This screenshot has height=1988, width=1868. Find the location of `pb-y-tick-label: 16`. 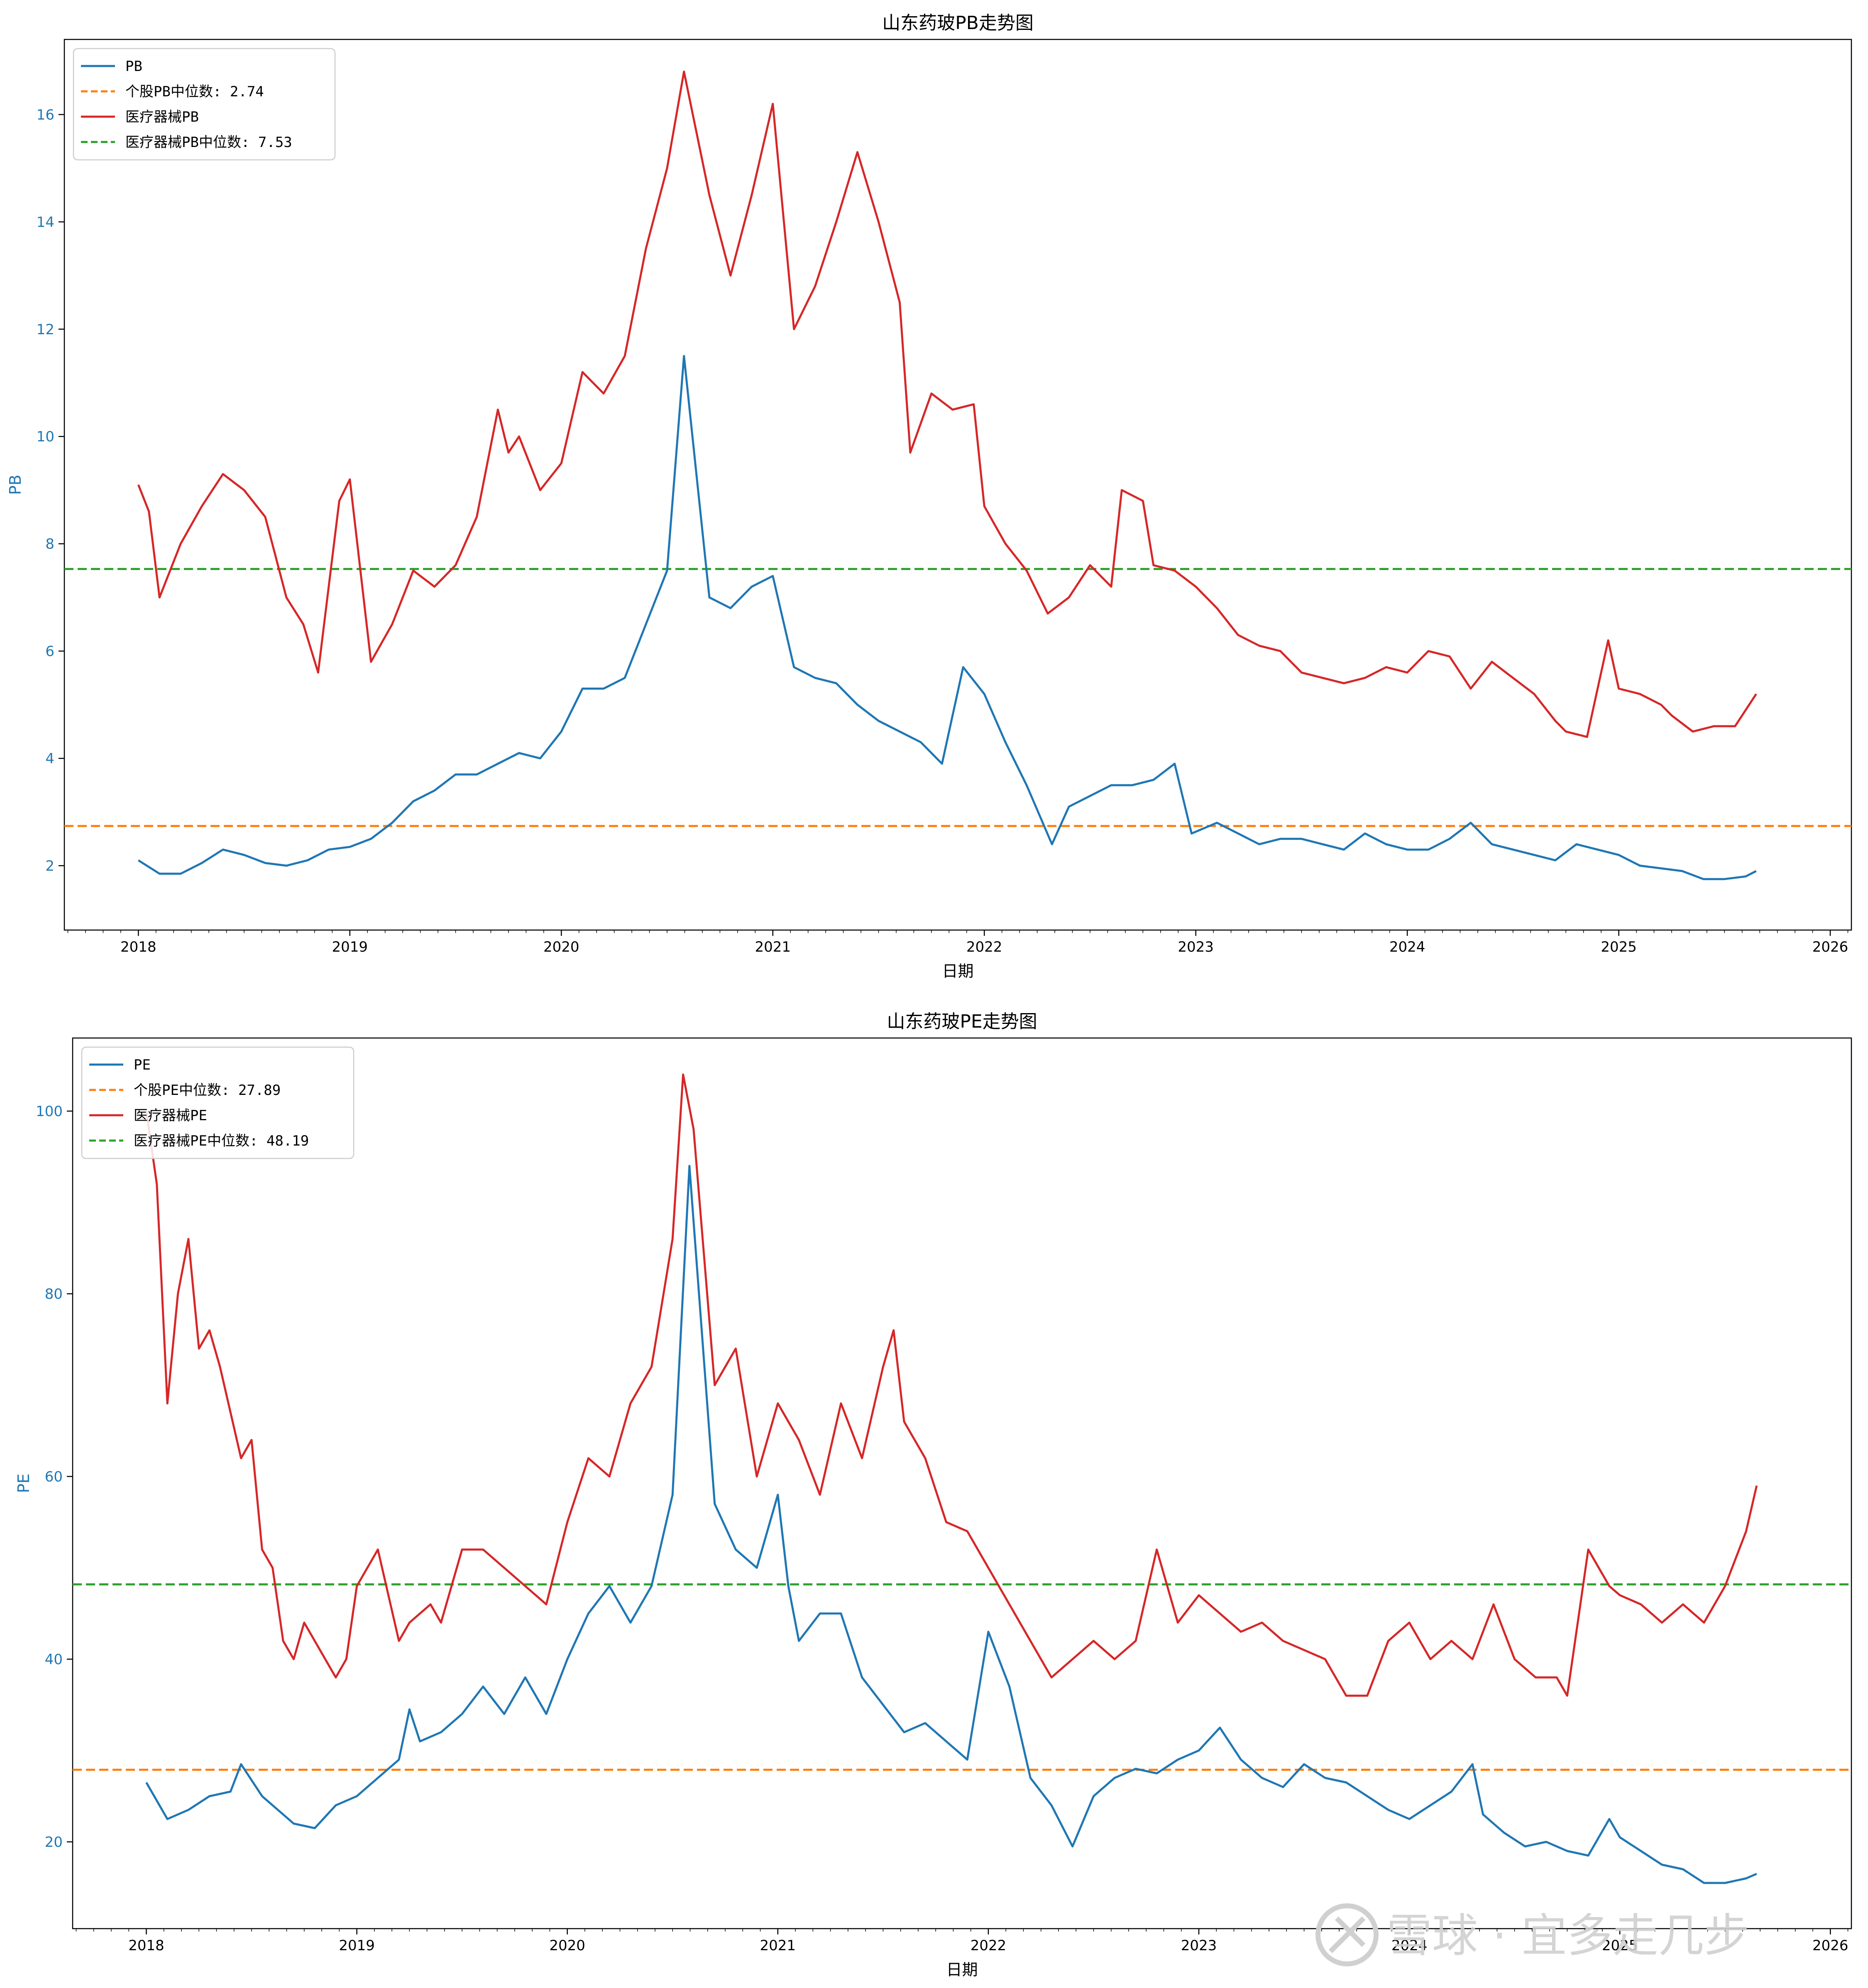

pb-y-tick-label: 16 is located at coordinates (45, 115).